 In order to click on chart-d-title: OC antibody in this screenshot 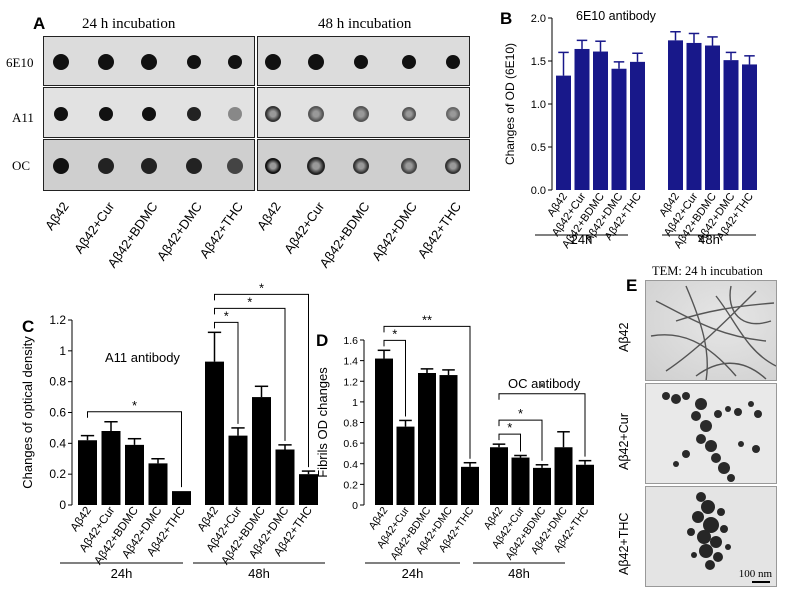, I will do `click(544, 383)`.